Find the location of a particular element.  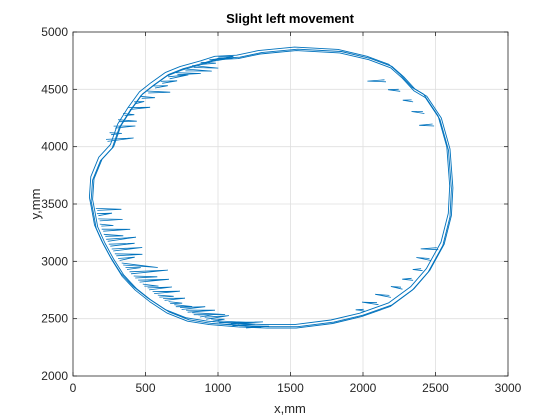

chart-title: Slight left movement is located at coordinates (290, 18).